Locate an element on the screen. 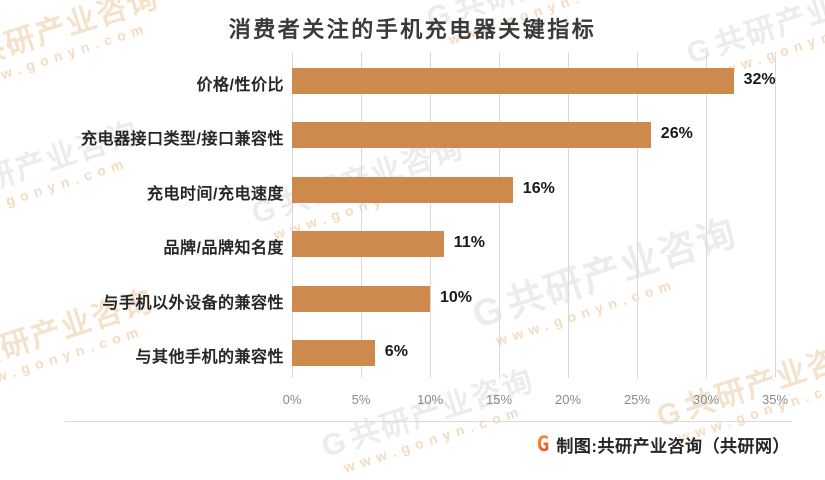 This screenshot has width=825, height=480. x-axis-tick-label: 20% is located at coordinates (568, 399).